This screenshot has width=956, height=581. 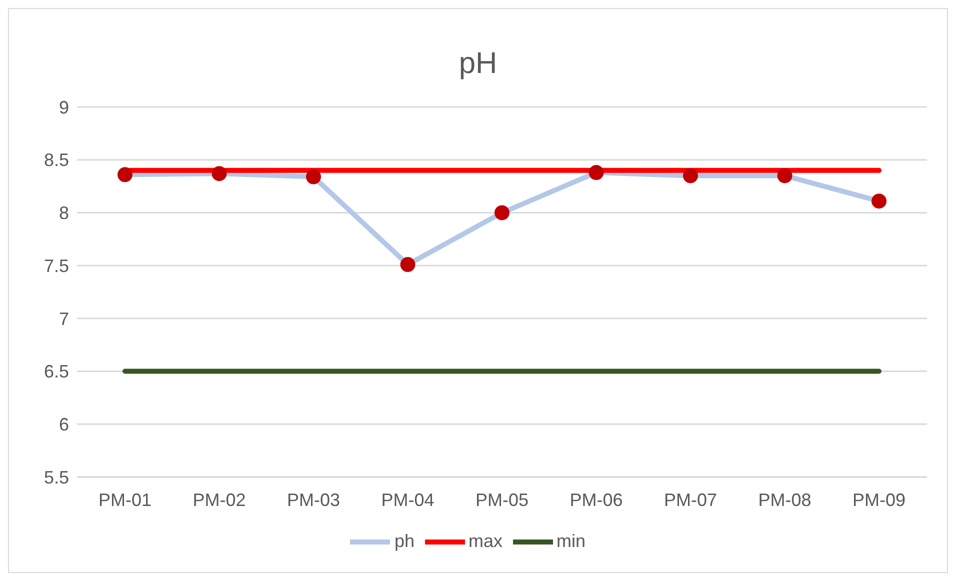 I want to click on y-tick-label: 8, so click(x=63, y=213).